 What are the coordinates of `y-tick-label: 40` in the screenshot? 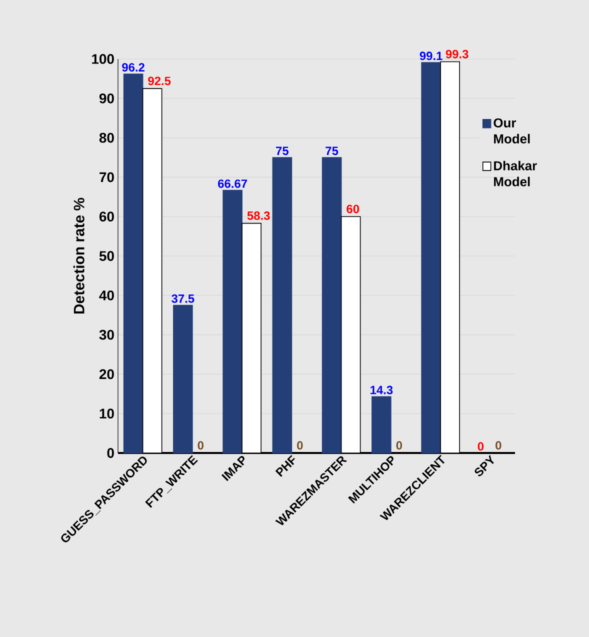 It's located at (106, 295).